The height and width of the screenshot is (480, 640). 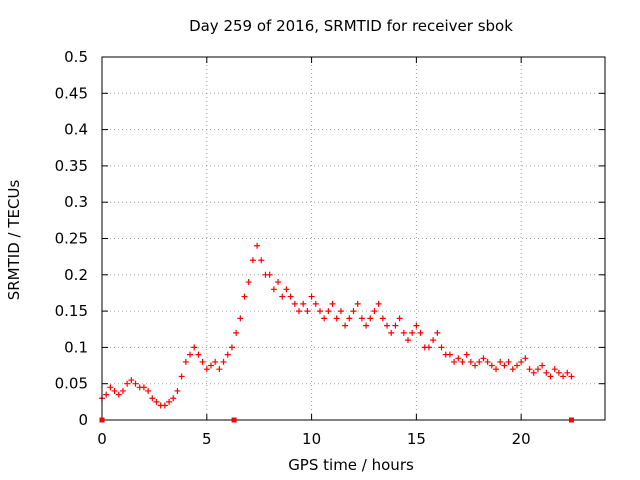 What do you see at coordinates (76, 130) in the screenshot?
I see `y-tick-label: 0.4` at bounding box center [76, 130].